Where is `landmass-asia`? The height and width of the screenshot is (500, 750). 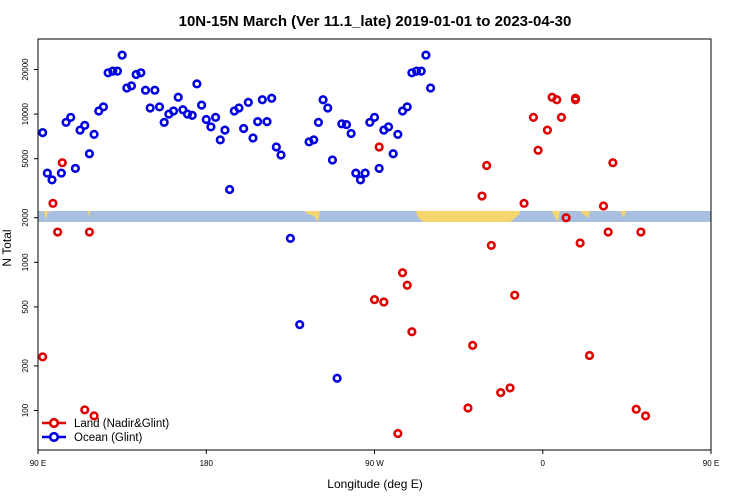 landmass-asia is located at coordinates (45, 215).